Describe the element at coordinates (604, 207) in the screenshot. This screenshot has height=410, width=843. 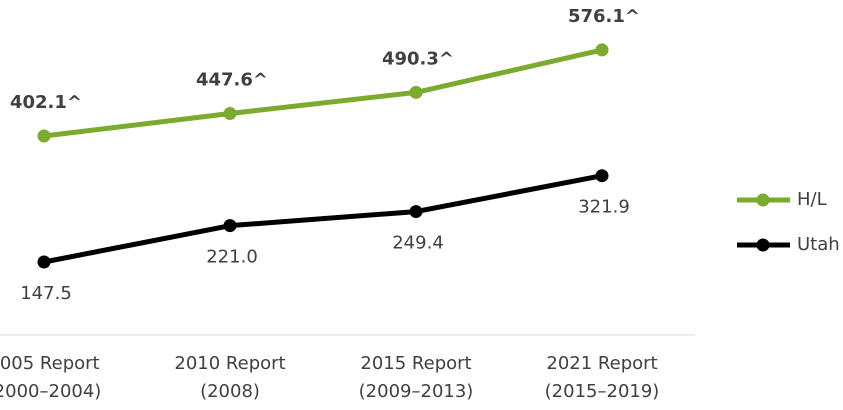
I see `data-label: 321.9` at that location.